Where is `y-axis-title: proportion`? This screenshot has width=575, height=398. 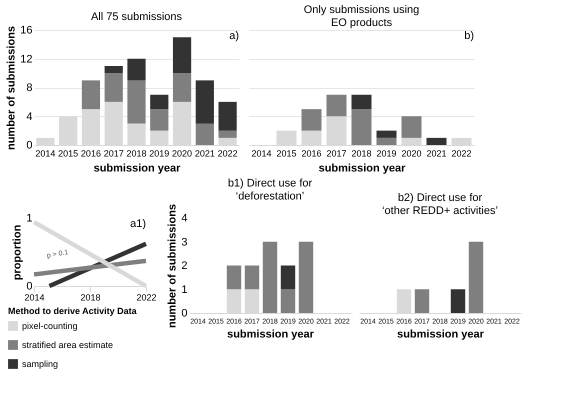 y-axis-title: proportion is located at coordinates (17, 252).